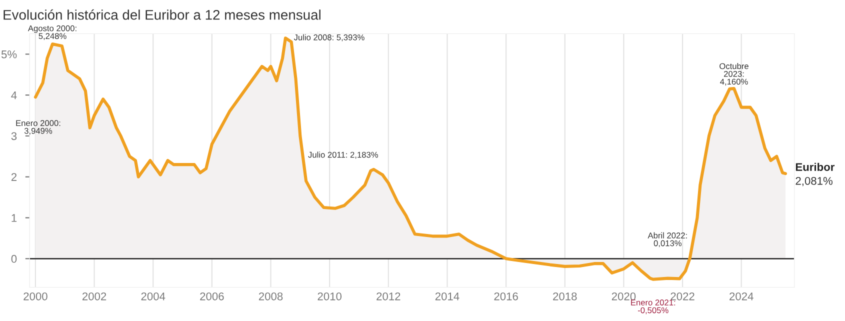 This screenshot has height=321, width=845. Describe the element at coordinates (162, 14) in the screenshot. I see `chart-title: Evolución histórica del Euribor a 12 meses mensual` at that location.